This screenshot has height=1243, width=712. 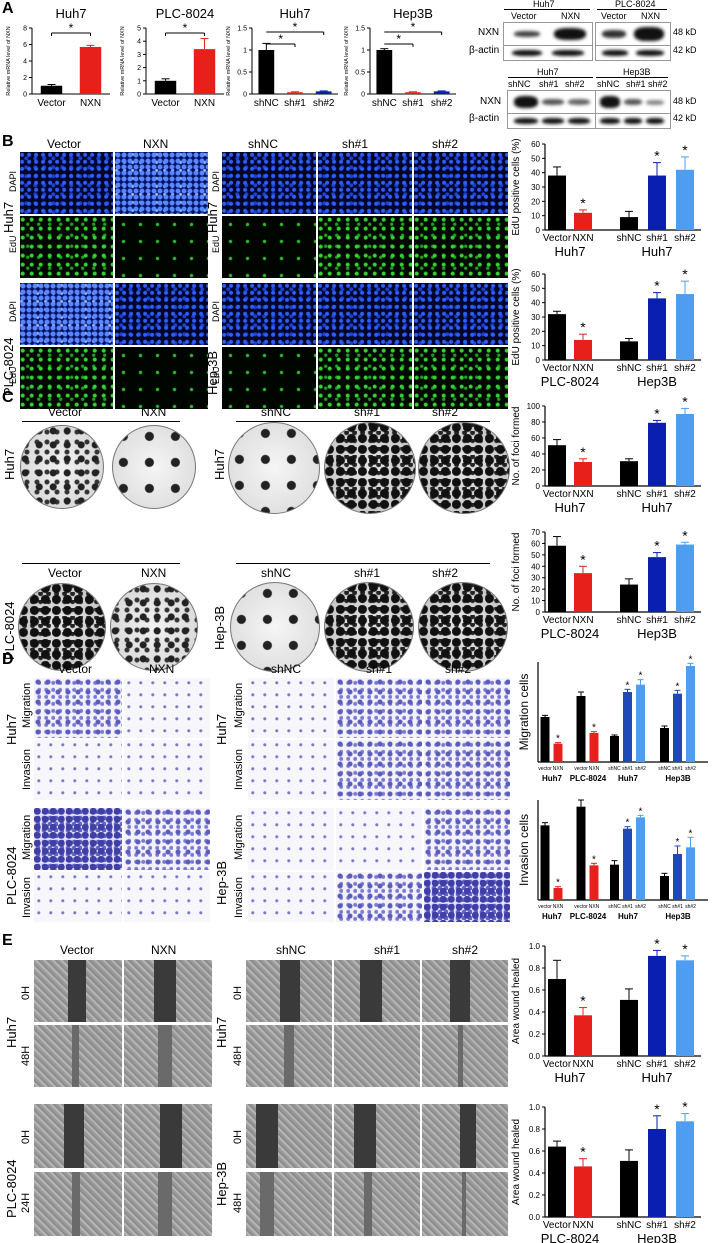 What do you see at coordinates (535, 1151) in the screenshot?
I see `y-tick-label: 0.6` at bounding box center [535, 1151].